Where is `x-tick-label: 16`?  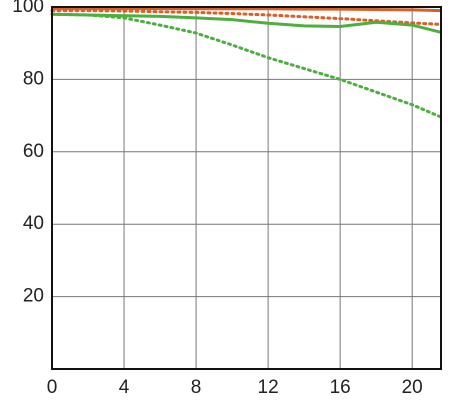 x-tick-label: 16 is located at coordinates (340, 387).